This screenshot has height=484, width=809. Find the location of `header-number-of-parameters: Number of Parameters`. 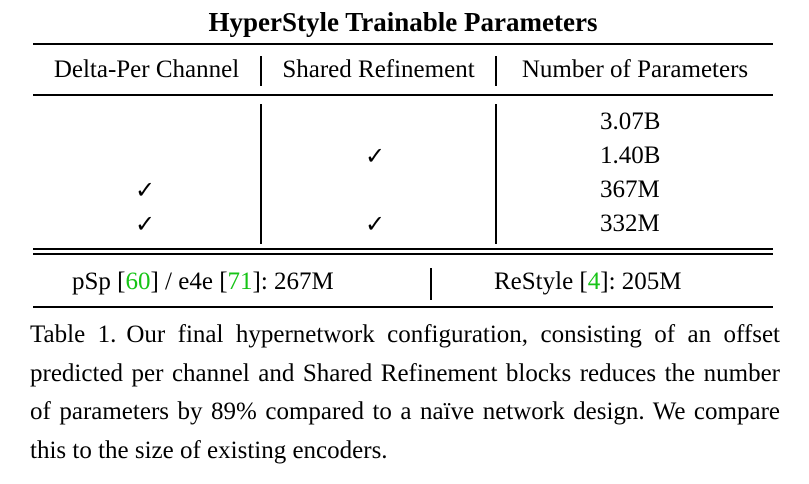

header-number-of-parameters: Number of Parameters is located at coordinates (635, 69).